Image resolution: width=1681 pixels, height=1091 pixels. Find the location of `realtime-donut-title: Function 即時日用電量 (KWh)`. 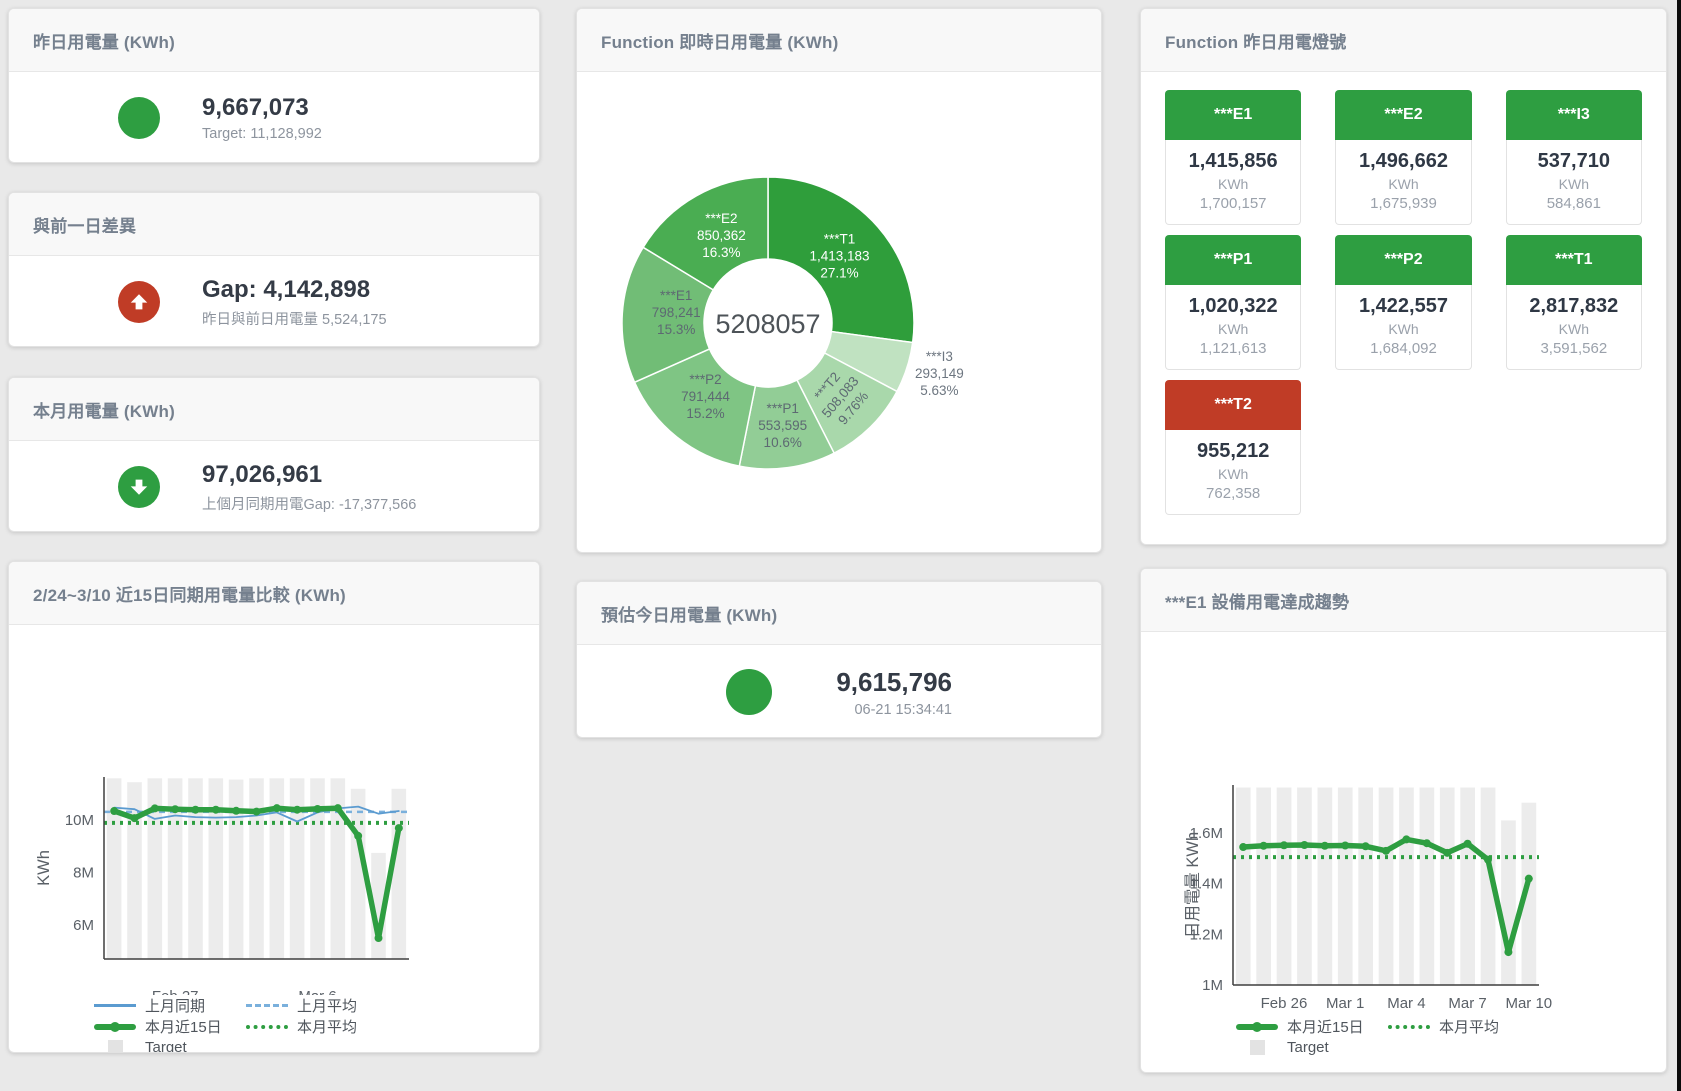

realtime-donut-title: Function 即時日用電量 (KWh) is located at coordinates (839, 40).